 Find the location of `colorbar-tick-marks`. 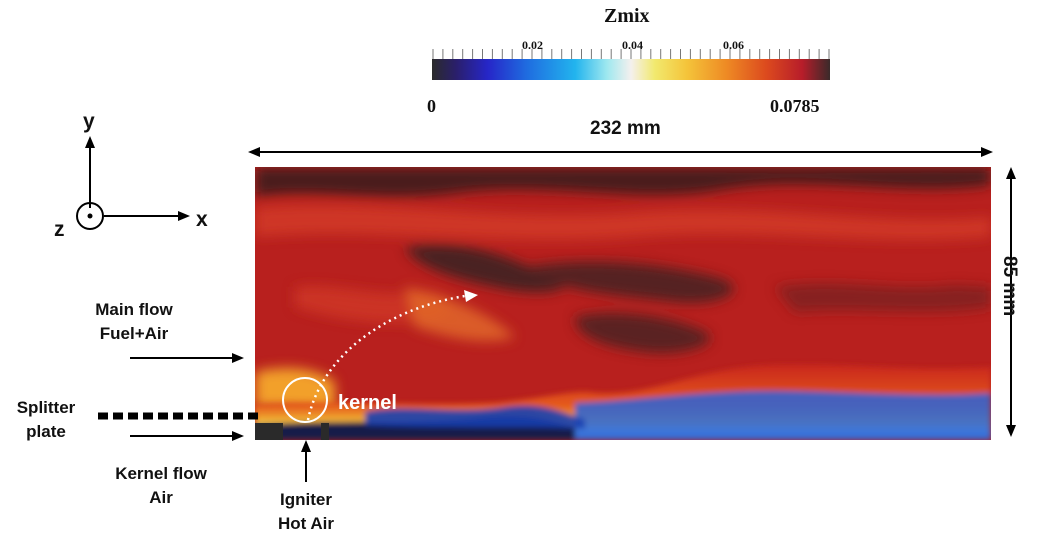

colorbar-tick-marks is located at coordinates (631, 54).